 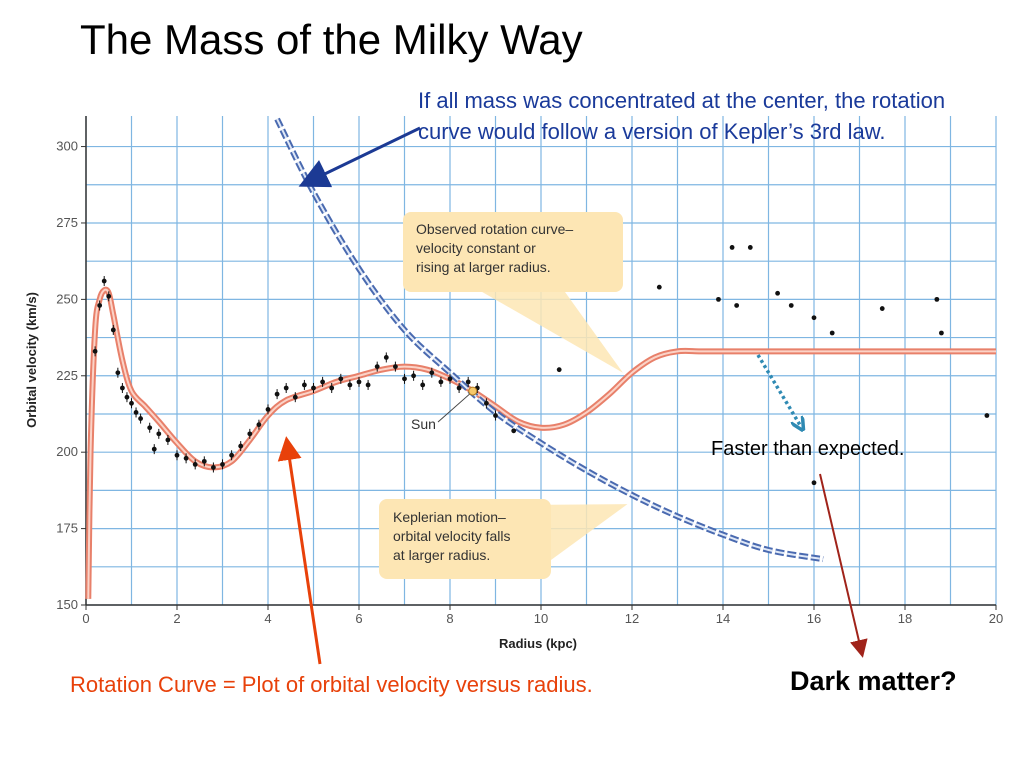 What do you see at coordinates (808, 449) in the screenshot?
I see `faster-note: Faster than expected.` at bounding box center [808, 449].